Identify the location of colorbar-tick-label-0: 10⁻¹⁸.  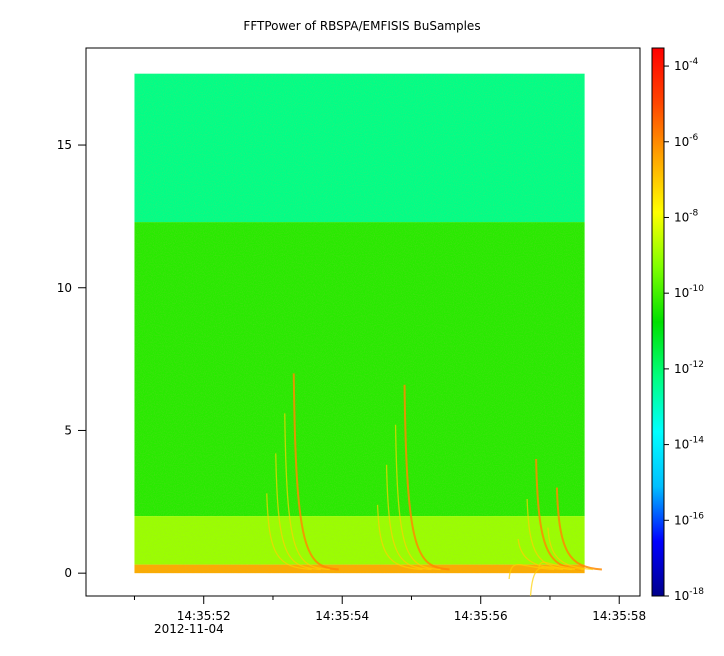
(689, 595).